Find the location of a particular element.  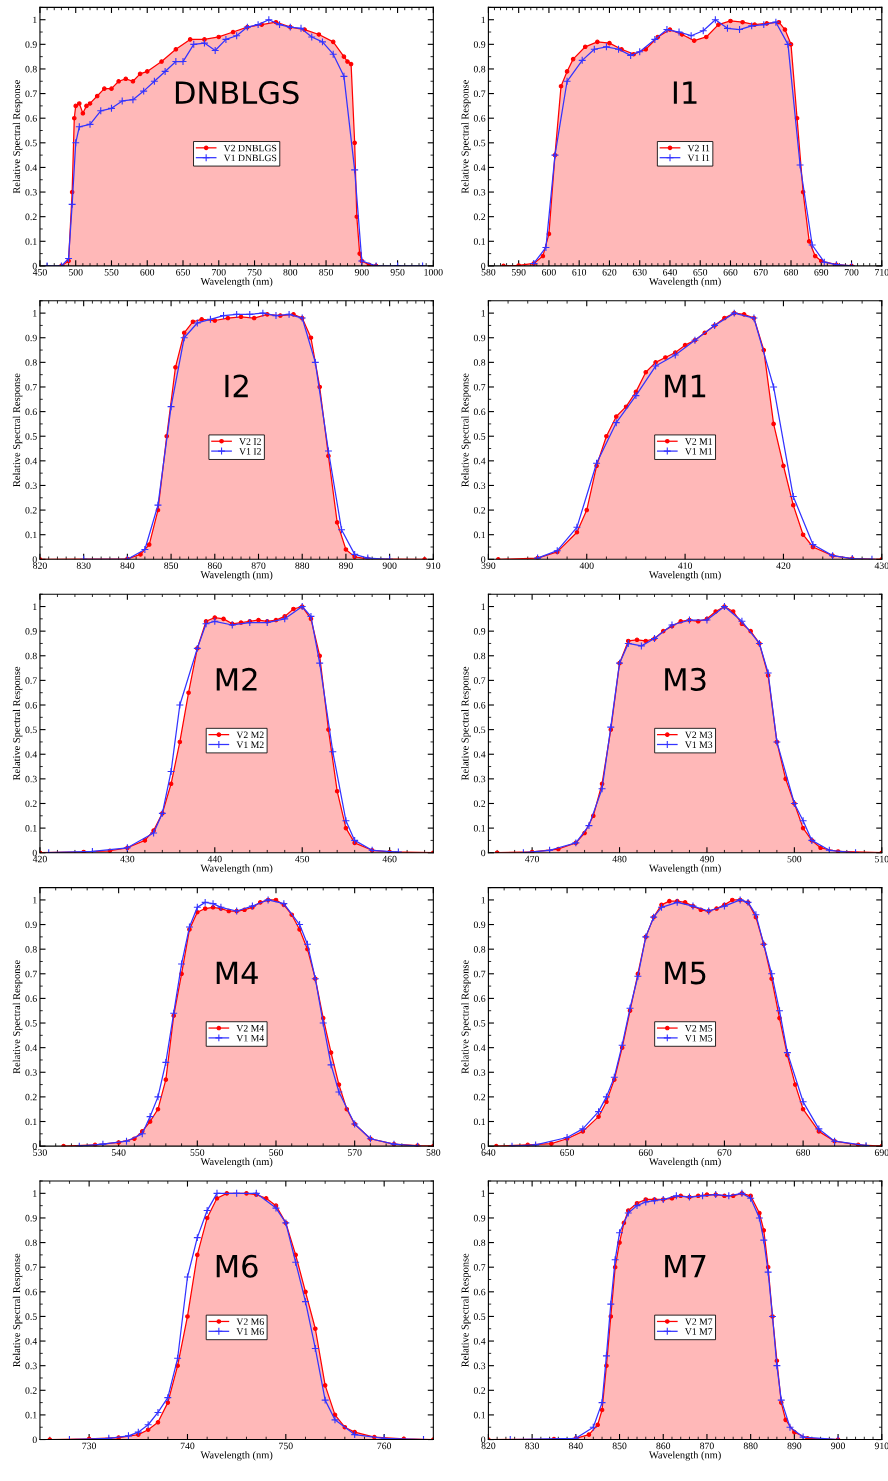

x-tick-label: 680 is located at coordinates (791, 272).